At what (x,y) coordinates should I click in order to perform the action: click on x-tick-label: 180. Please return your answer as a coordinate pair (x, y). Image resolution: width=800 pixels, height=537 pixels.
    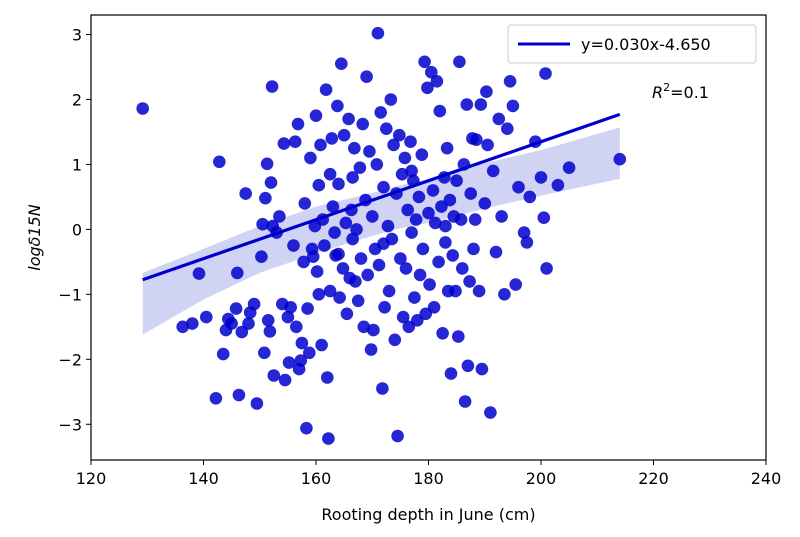
    Looking at the image, I should click on (428, 478).